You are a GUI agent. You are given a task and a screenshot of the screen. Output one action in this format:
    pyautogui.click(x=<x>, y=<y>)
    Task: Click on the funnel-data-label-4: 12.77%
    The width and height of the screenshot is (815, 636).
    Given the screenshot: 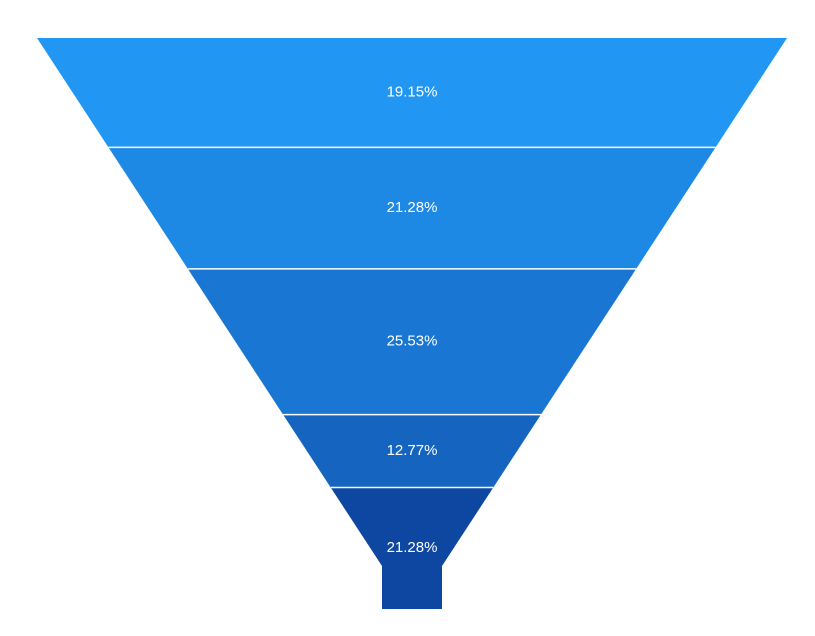 What is the action you would take?
    pyautogui.click(x=412, y=450)
    